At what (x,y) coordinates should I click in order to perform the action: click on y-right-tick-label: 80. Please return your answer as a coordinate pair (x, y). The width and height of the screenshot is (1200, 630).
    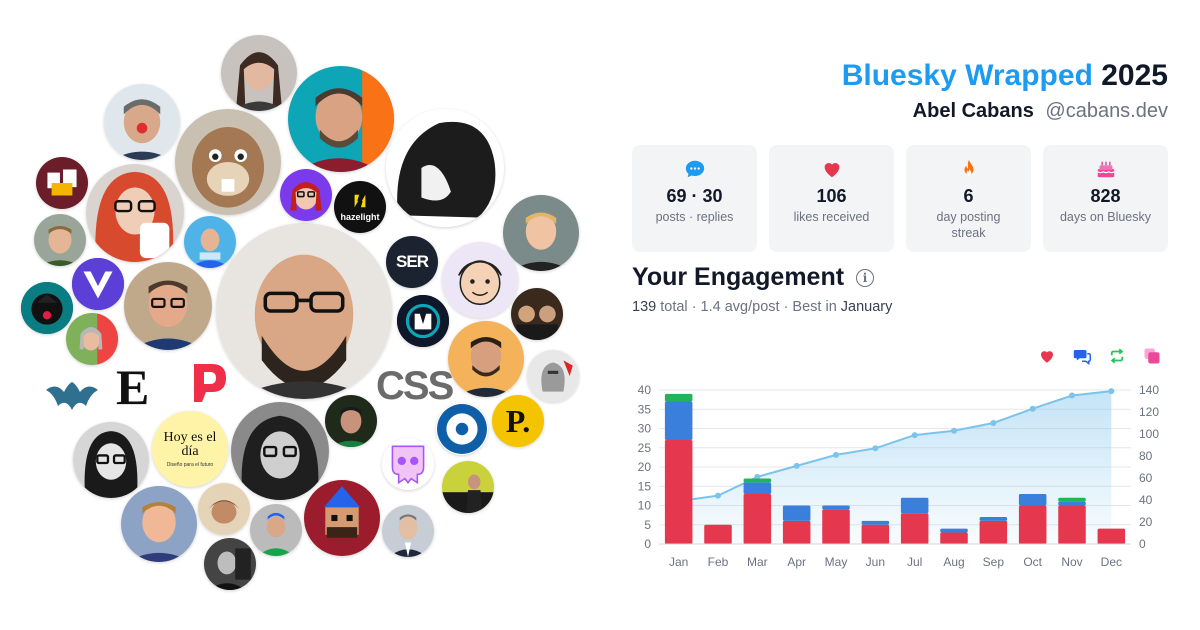
    Looking at the image, I should click on (1146, 456).